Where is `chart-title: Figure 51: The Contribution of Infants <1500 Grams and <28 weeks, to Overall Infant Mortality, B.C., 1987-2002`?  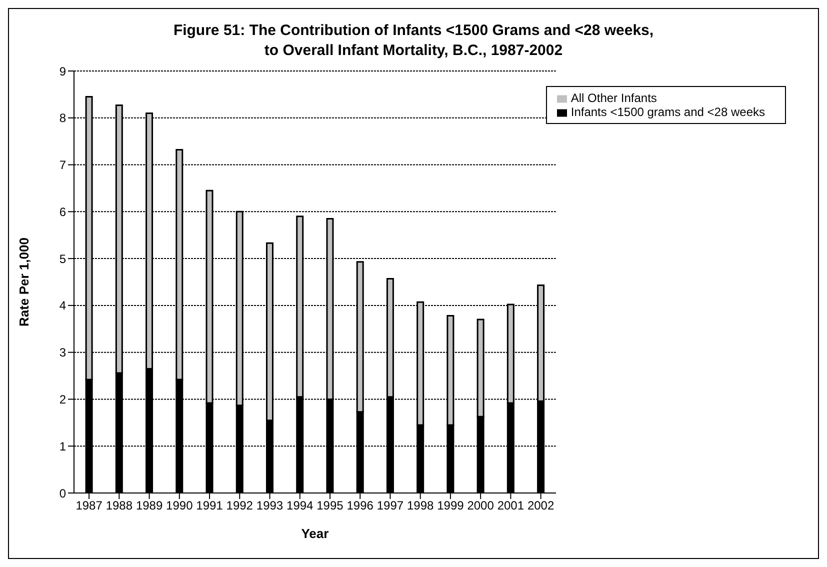
chart-title: Figure 51: The Contribution of Infants <1500 Grams and <28 weeks, to Overall Infant Mortality, B.C., 1987-2002 is located at coordinates (413, 41).